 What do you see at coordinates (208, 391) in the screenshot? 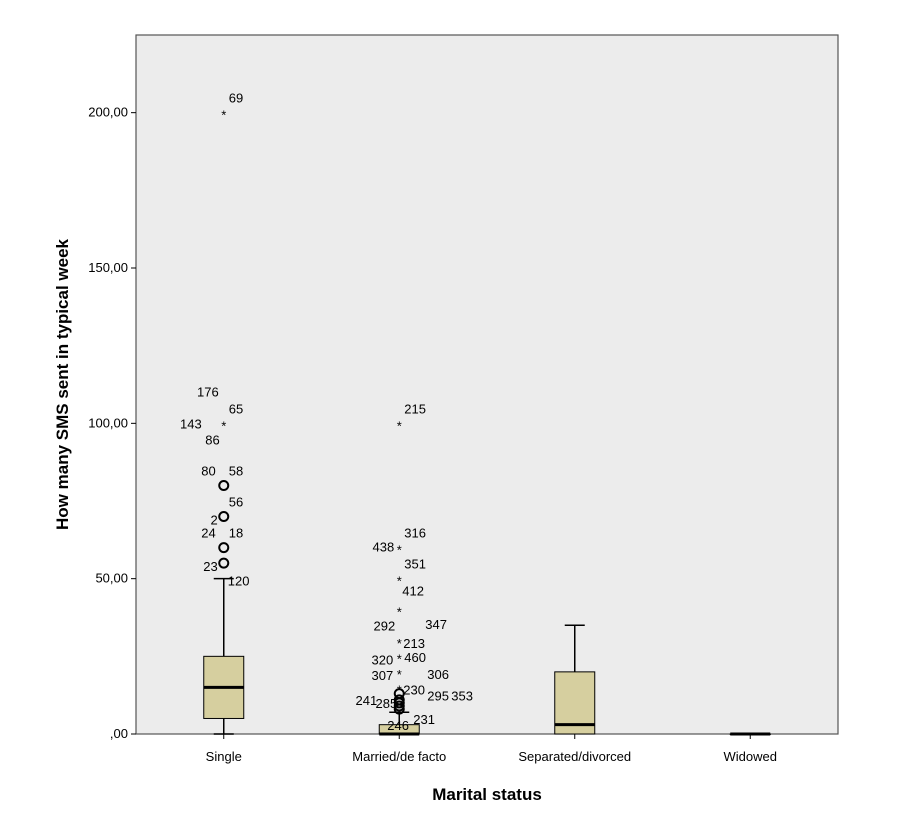
I see `outlier-label: 176` at bounding box center [208, 391].